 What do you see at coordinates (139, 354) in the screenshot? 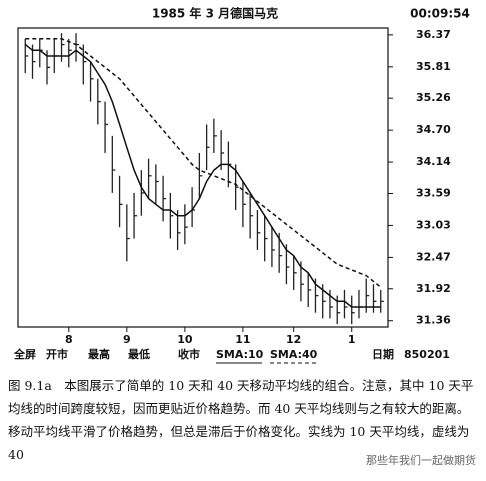
I see `toolbar-item: 最低` at bounding box center [139, 354].